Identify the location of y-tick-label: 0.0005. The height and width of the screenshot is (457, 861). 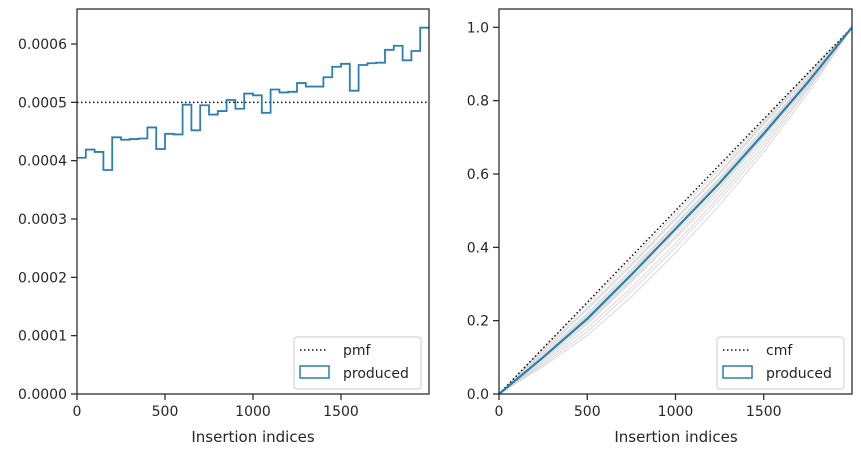
(42, 103).